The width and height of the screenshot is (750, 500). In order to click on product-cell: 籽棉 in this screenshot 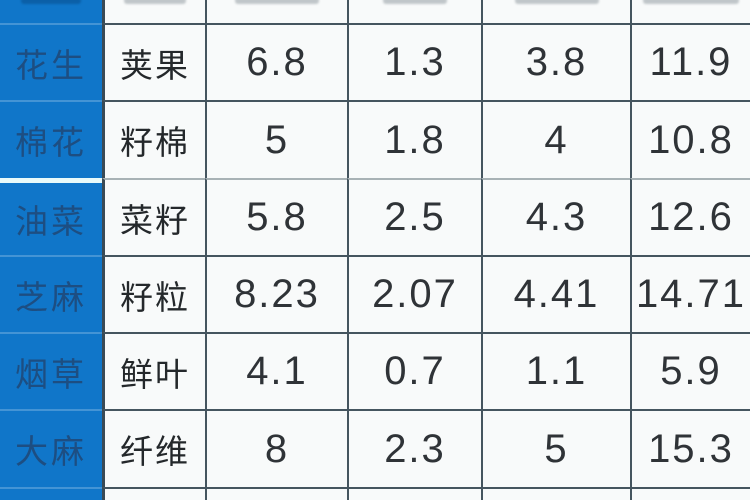, I will do `click(153, 139)`.